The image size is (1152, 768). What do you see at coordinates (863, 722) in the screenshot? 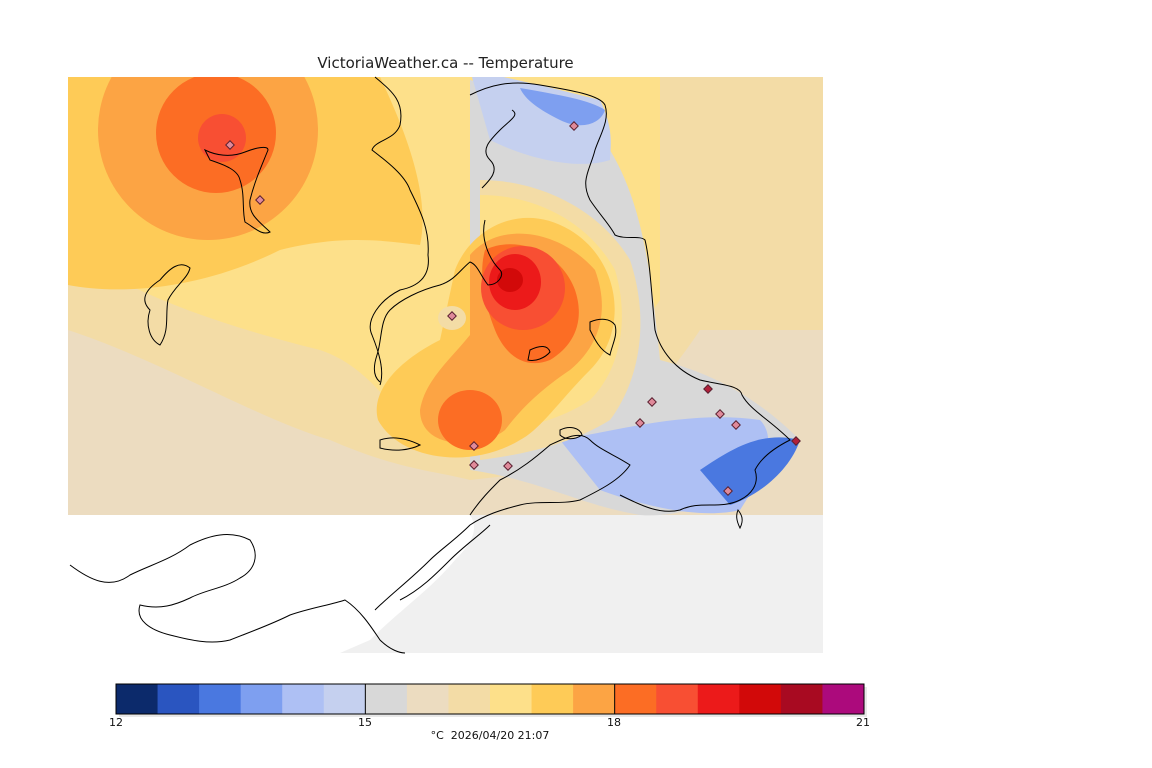
I see `colorbar-tick-21: 21` at bounding box center [863, 722].